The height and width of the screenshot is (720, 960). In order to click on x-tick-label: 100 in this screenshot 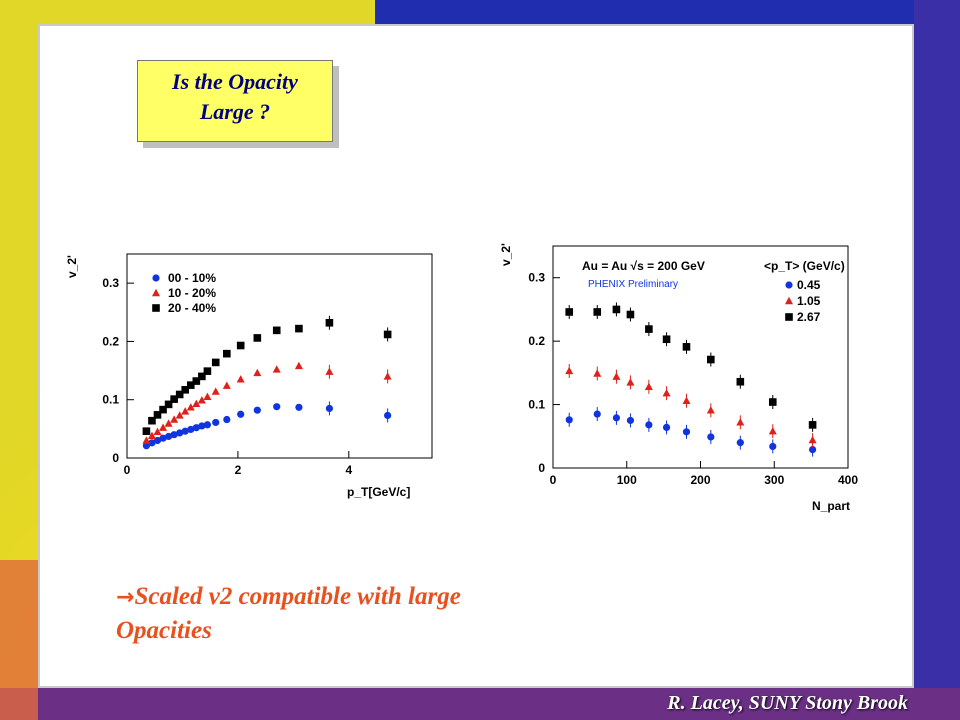, I will do `click(627, 480)`.